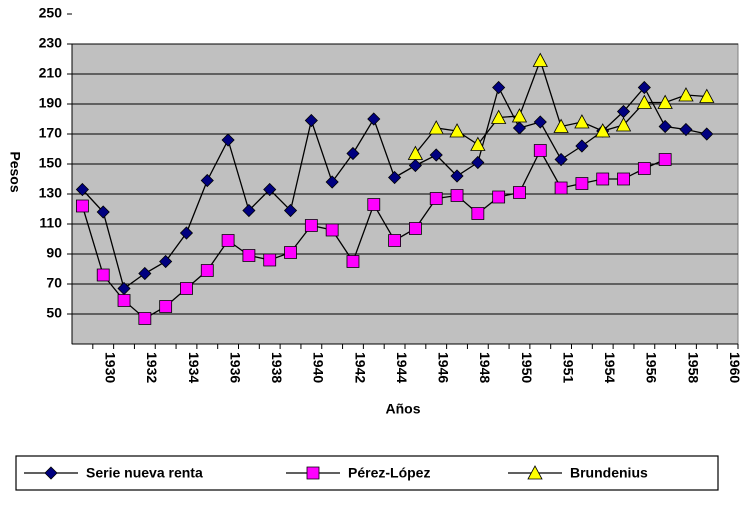 This screenshot has width=743, height=515. I want to click on x-tick-label: 1936, so click(235, 367).